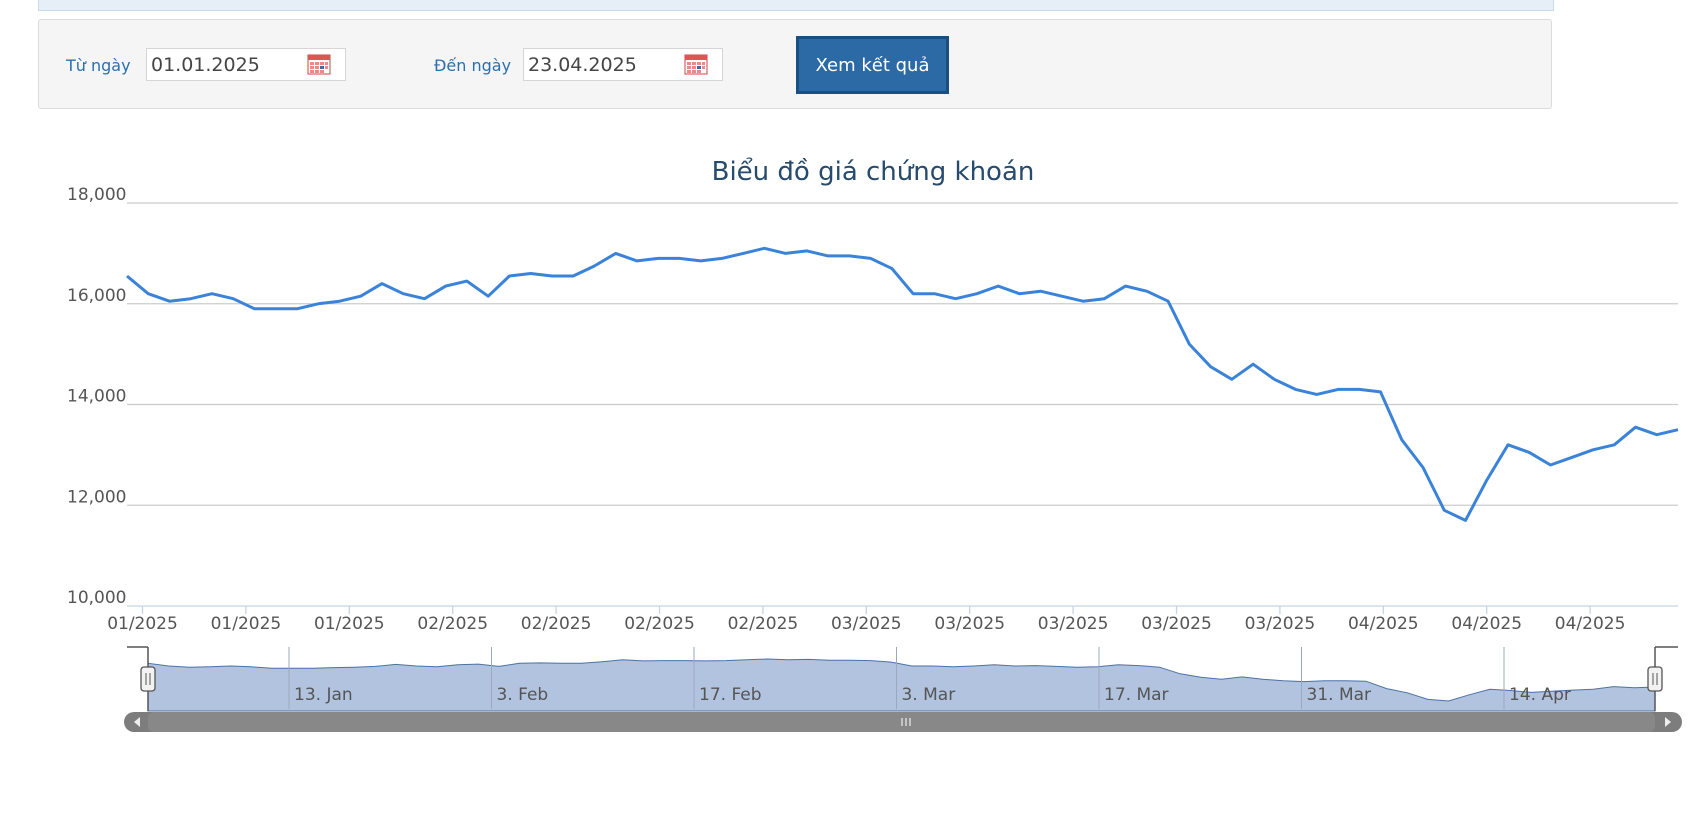 The height and width of the screenshot is (822, 1707). What do you see at coordinates (323, 695) in the screenshot?
I see `navigator-label: 13. Jan` at bounding box center [323, 695].